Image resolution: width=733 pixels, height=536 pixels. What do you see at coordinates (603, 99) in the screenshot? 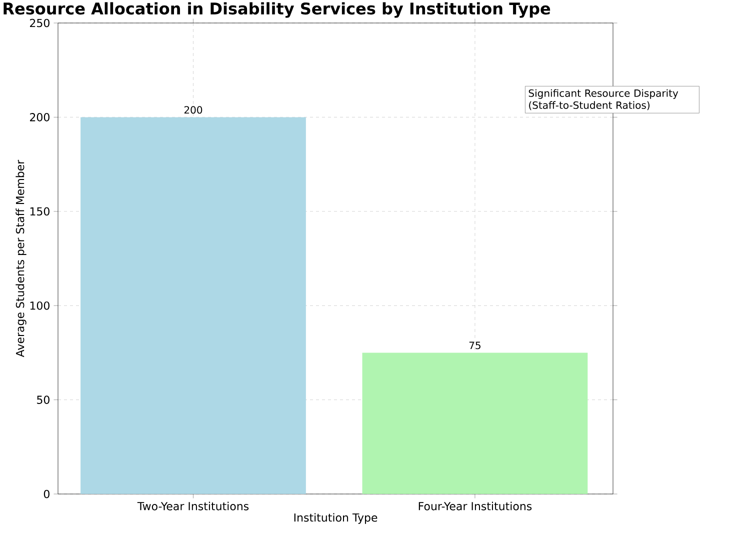
I see `annotation: Significant Resource Disparity (Staff-to-Student Ratios)` at bounding box center [603, 99].